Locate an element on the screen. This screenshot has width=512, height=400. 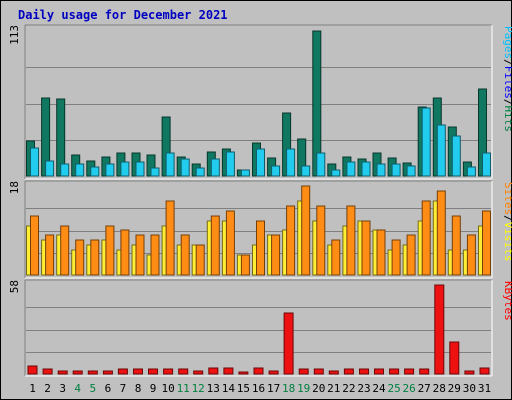
x-tick-label: 6 is located at coordinates (108, 388).